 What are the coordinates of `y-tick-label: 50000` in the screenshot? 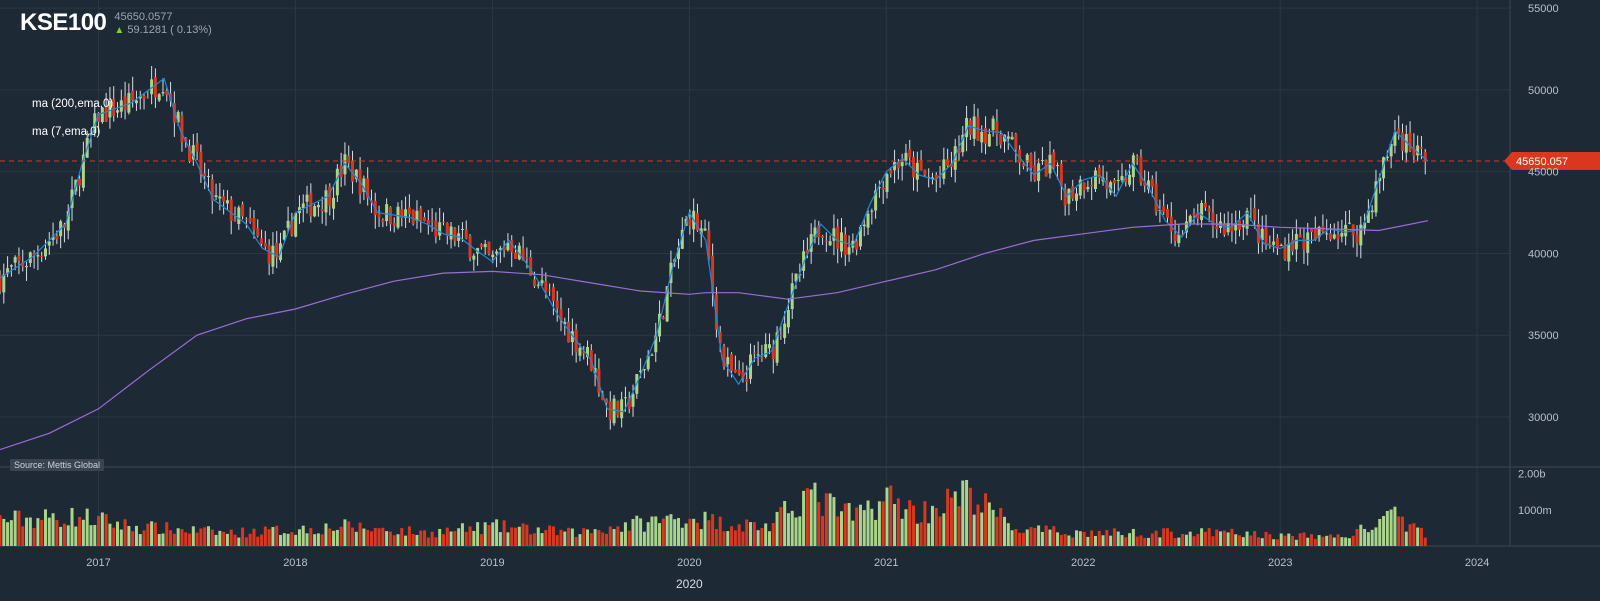 It's located at (1543, 91).